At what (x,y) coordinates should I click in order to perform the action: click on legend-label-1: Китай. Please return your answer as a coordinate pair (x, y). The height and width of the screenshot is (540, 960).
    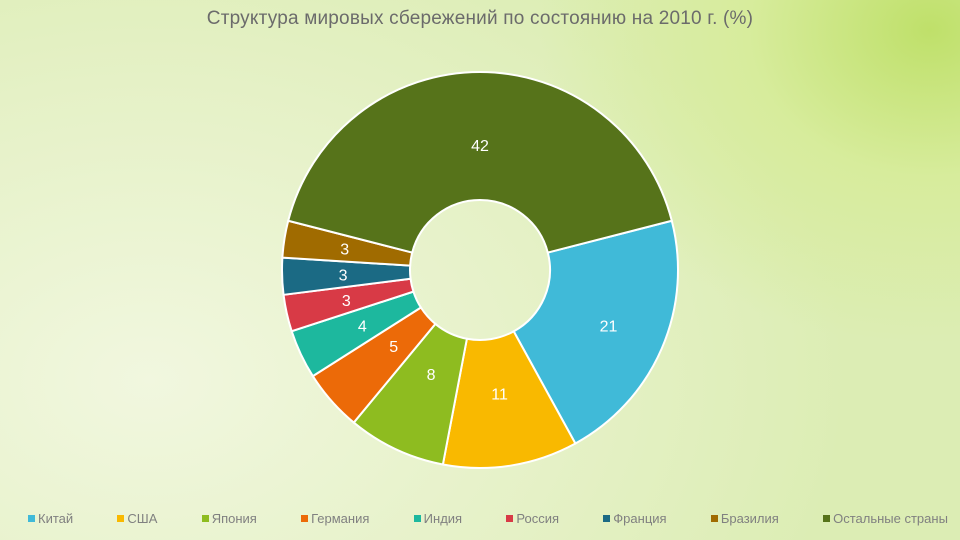
    Looking at the image, I should click on (56, 518).